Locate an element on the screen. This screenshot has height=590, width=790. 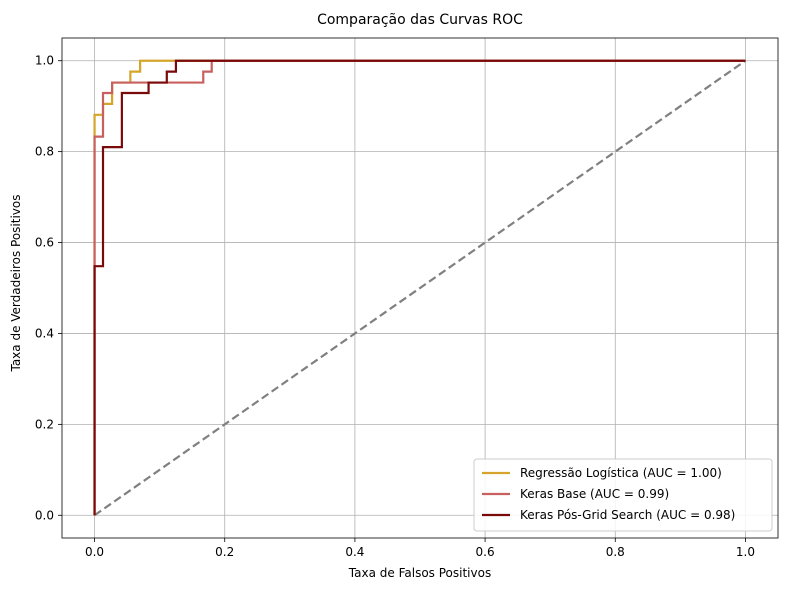
legend-label: Keras Base (AUC = 0.99) is located at coordinates (594, 494).